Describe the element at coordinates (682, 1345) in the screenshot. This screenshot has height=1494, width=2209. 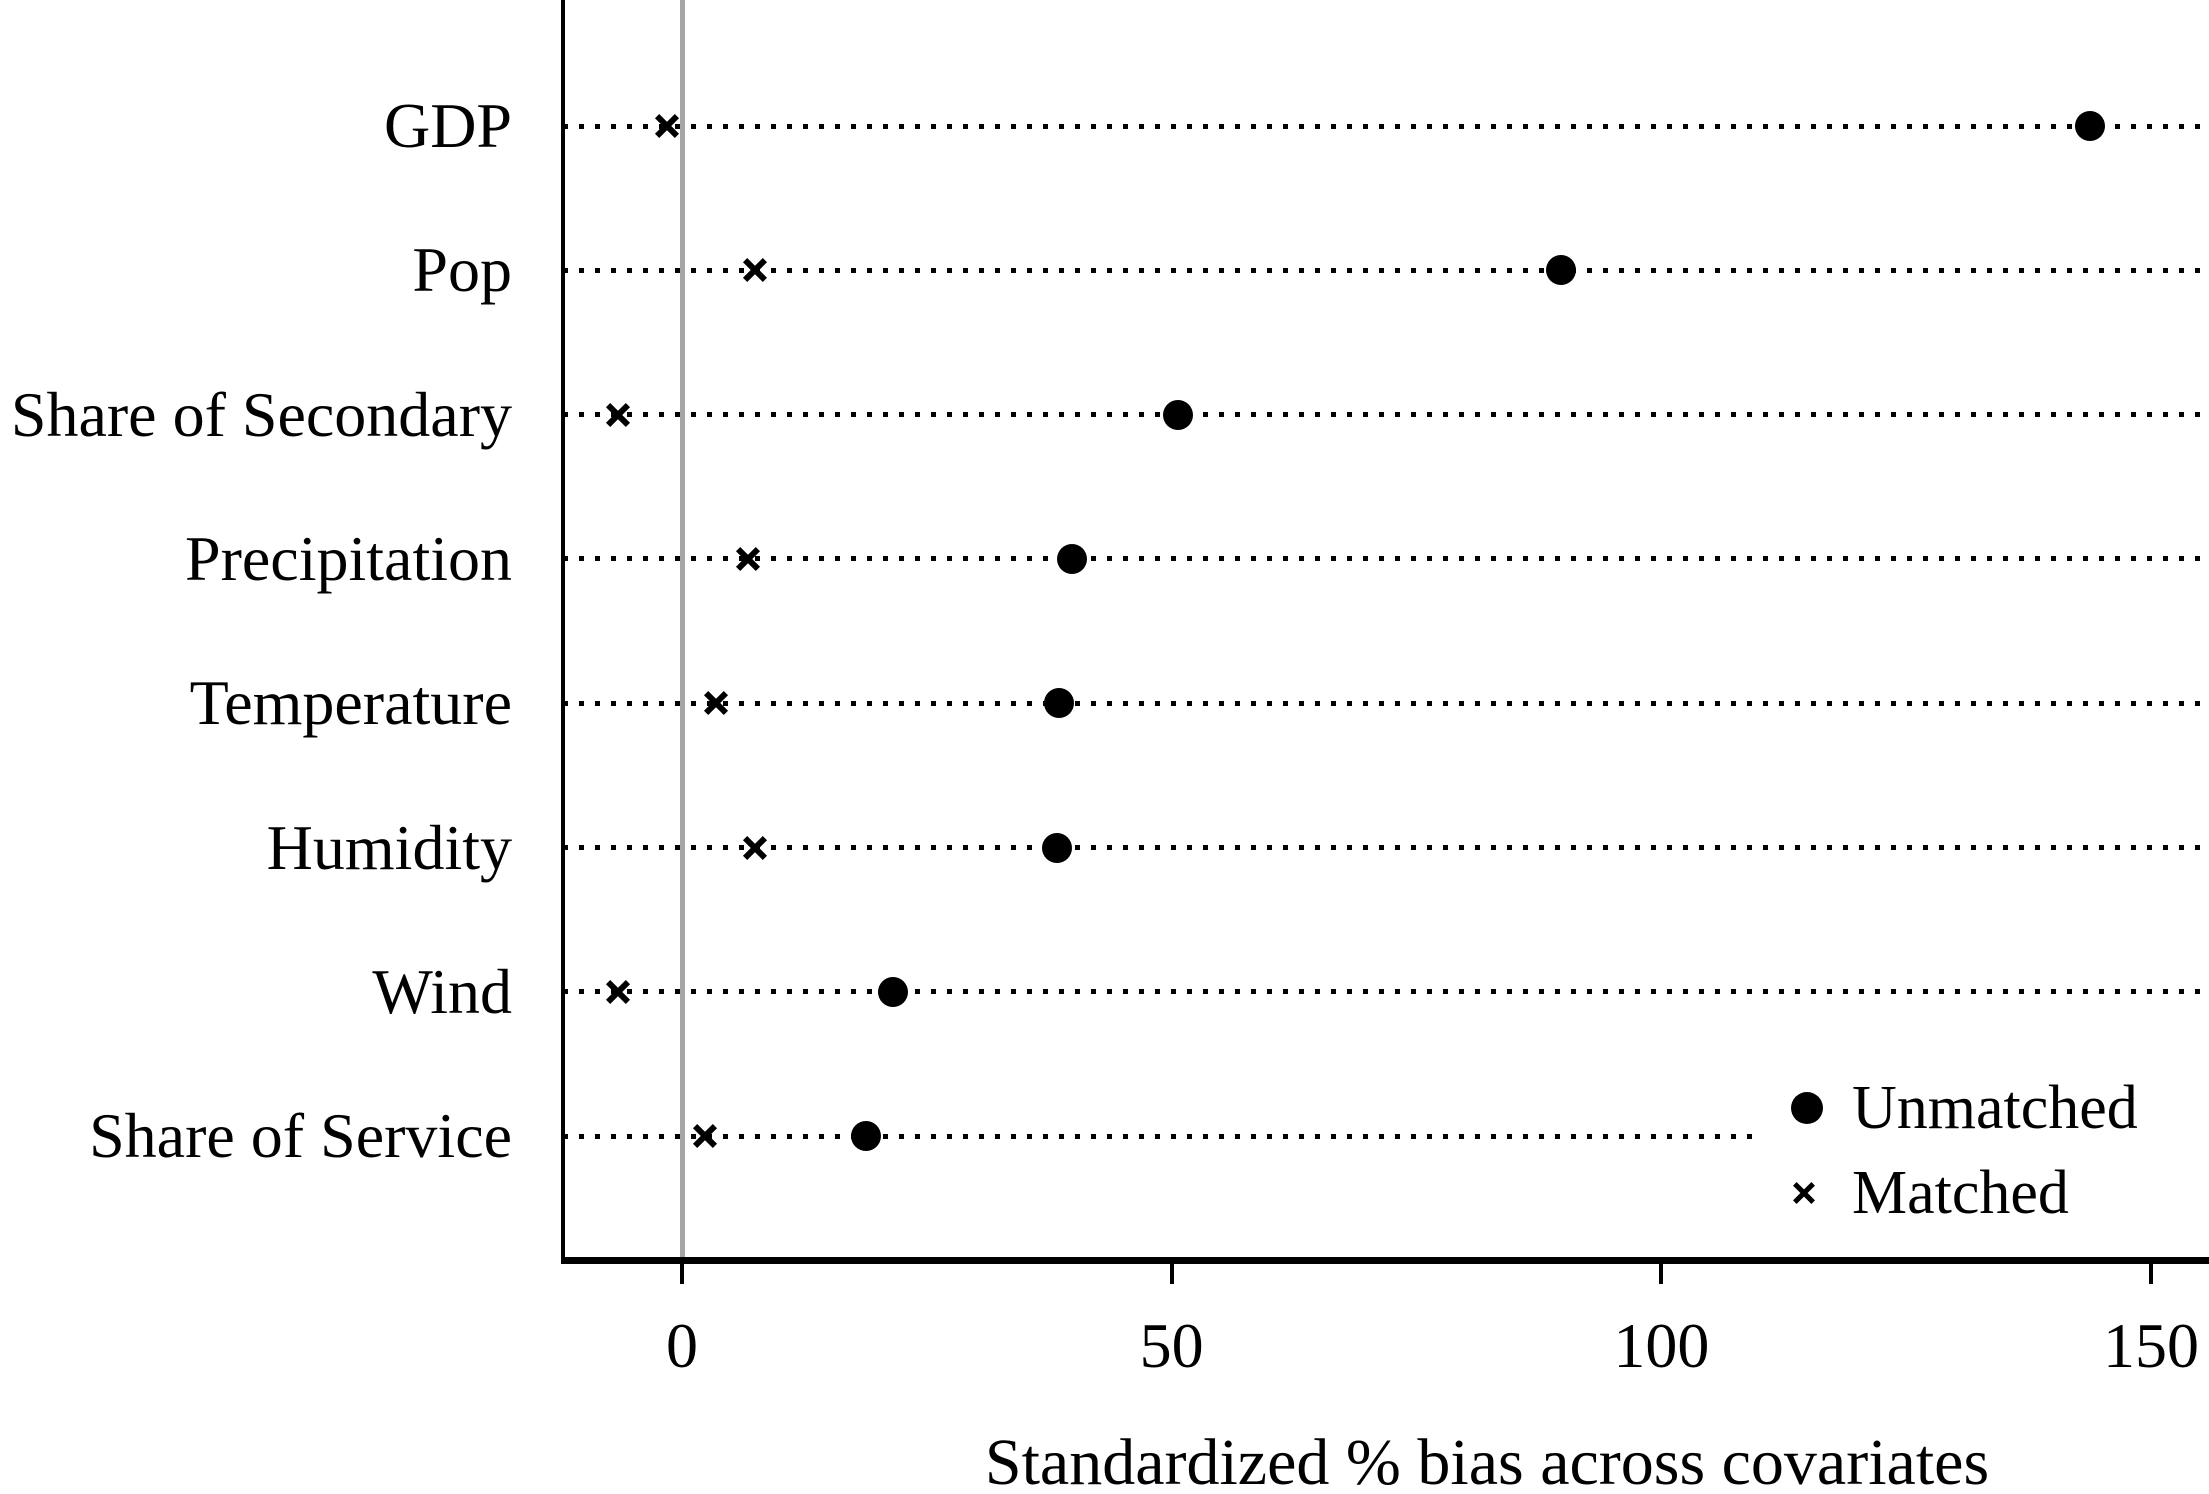
I see `x-tick-label: 0` at that location.